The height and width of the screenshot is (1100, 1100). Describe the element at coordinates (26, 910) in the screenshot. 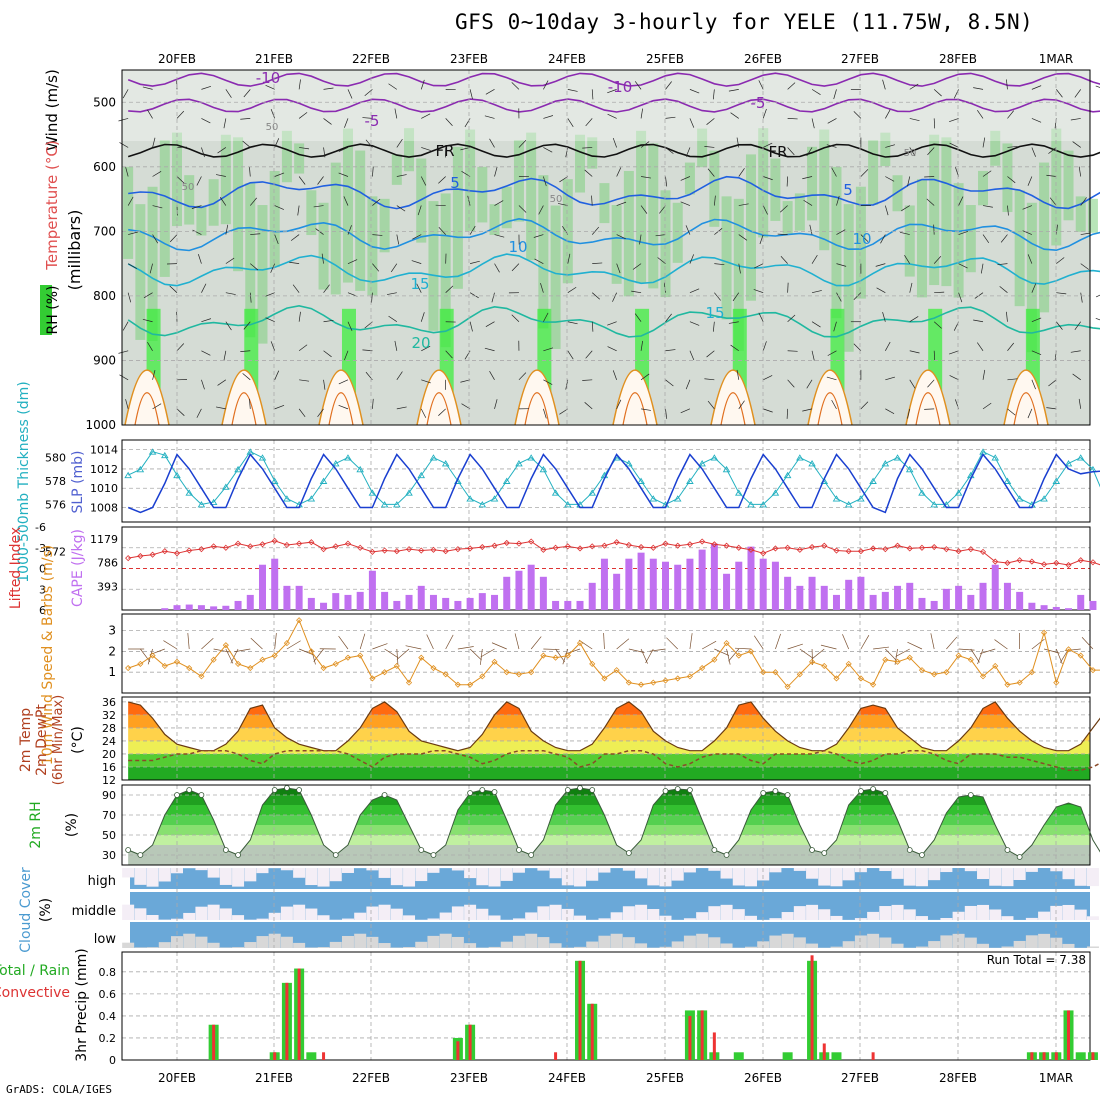

I see `cloud-axis-label-1: Cloud Cover` at that location.